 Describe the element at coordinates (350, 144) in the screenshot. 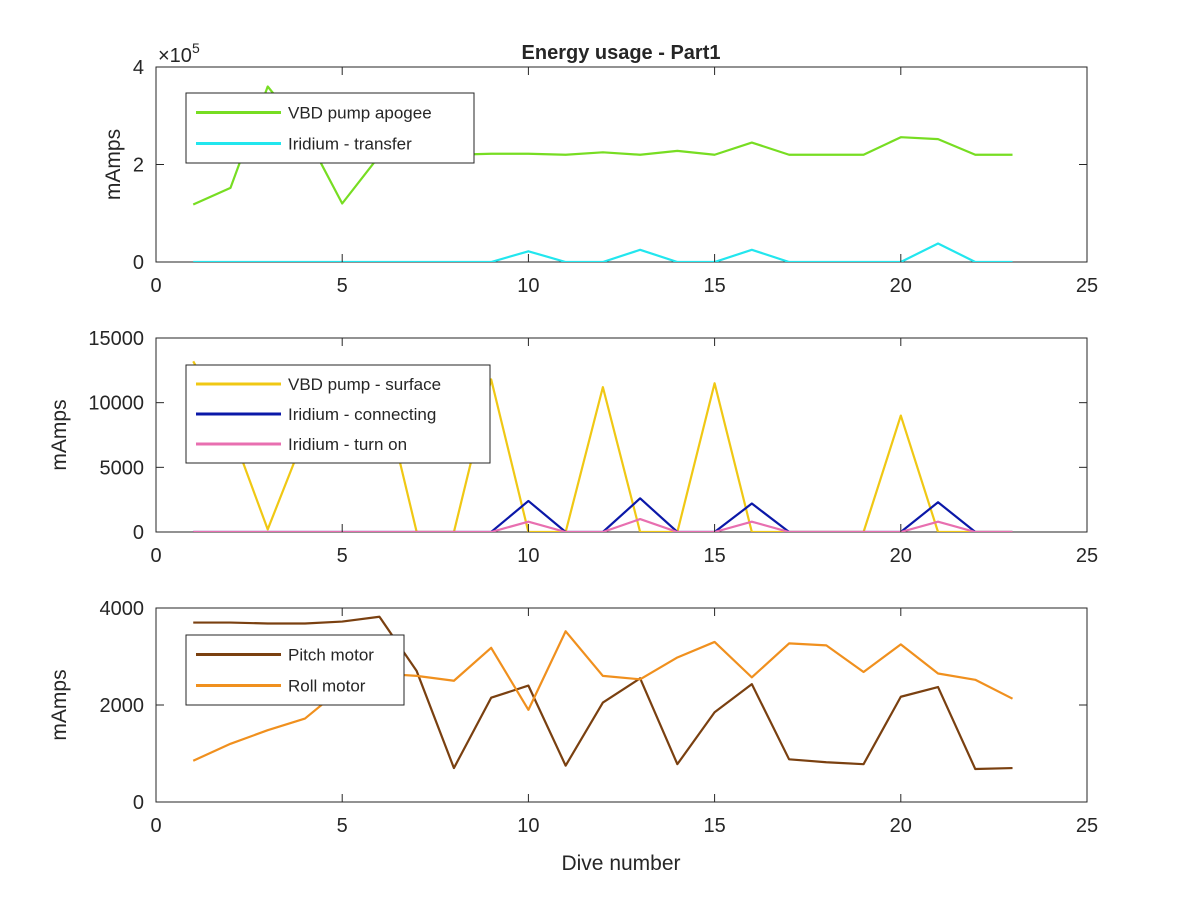

I see `legend-label: Iridium - transfer` at that location.